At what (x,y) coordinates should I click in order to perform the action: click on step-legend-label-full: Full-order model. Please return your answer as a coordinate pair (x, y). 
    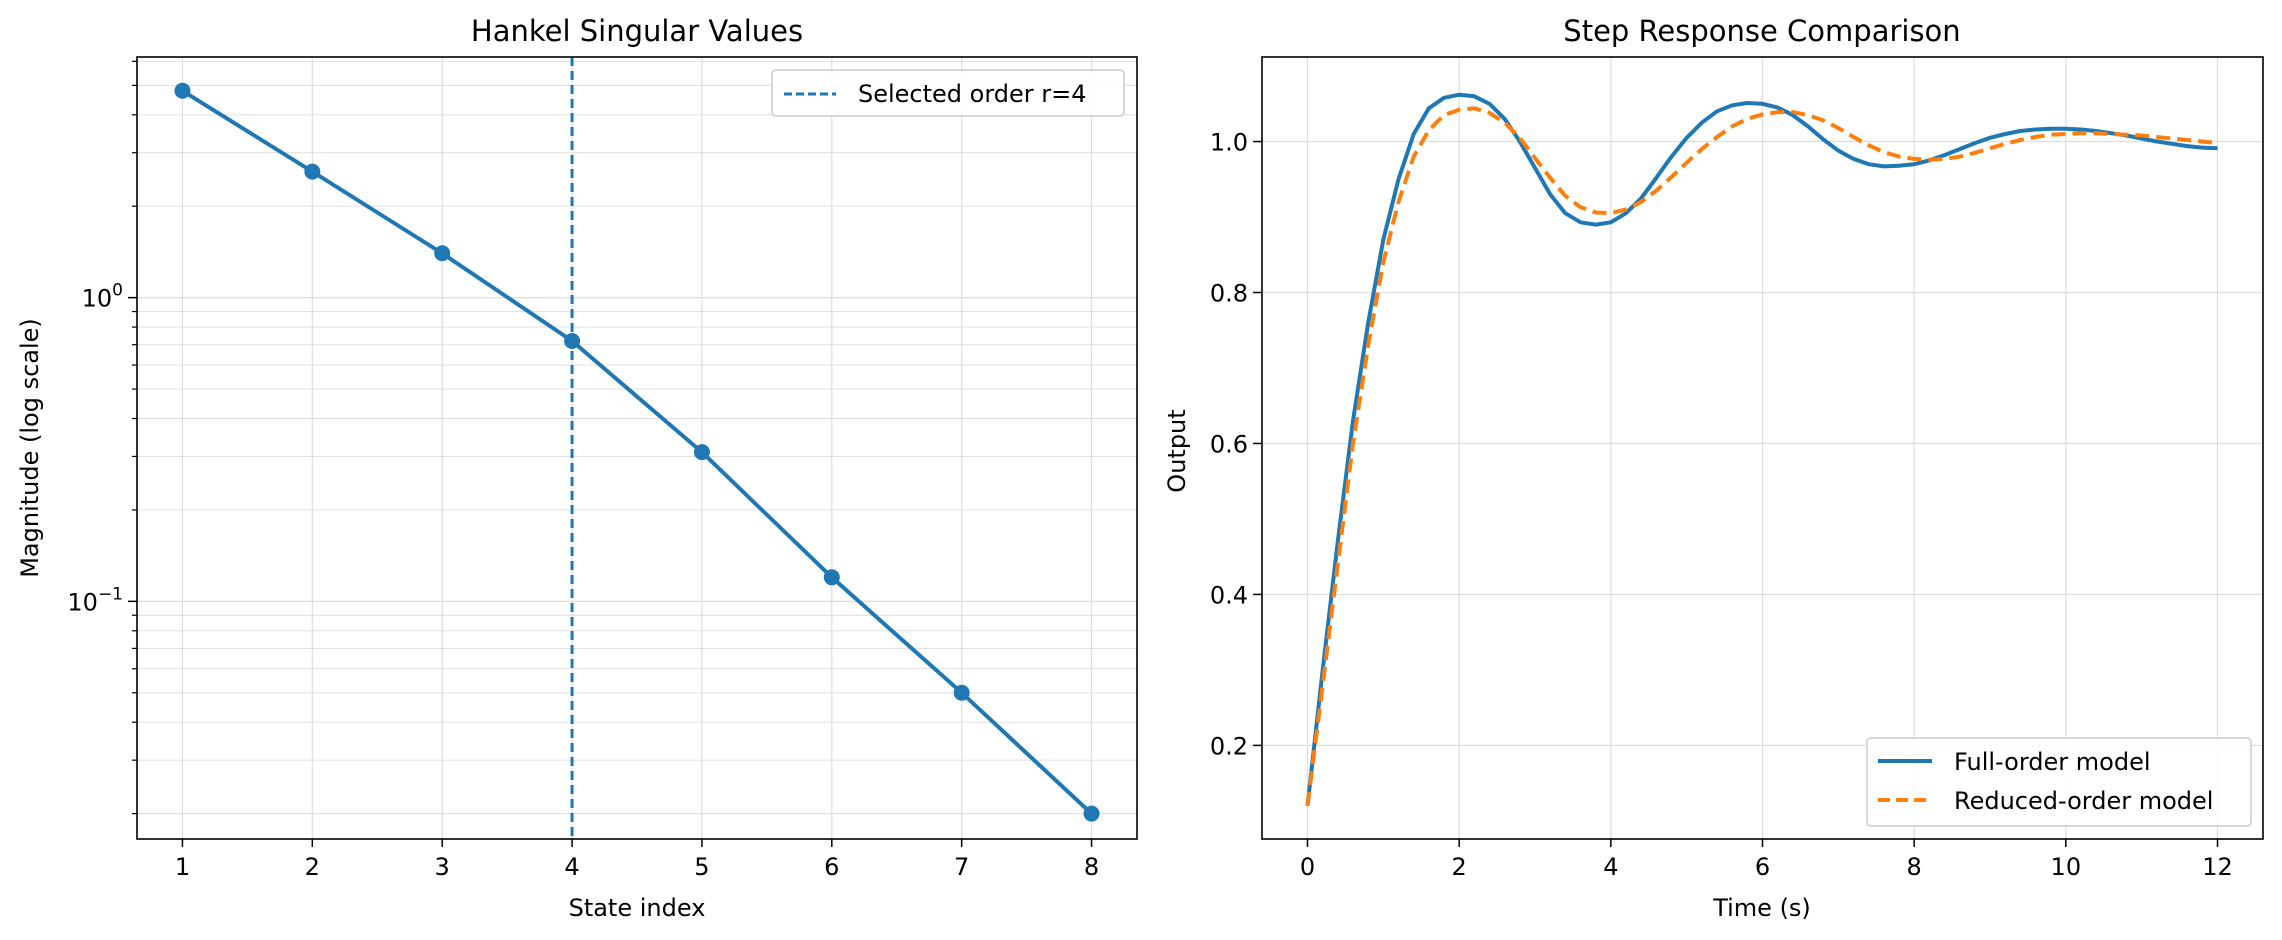
    Looking at the image, I should click on (2052, 762).